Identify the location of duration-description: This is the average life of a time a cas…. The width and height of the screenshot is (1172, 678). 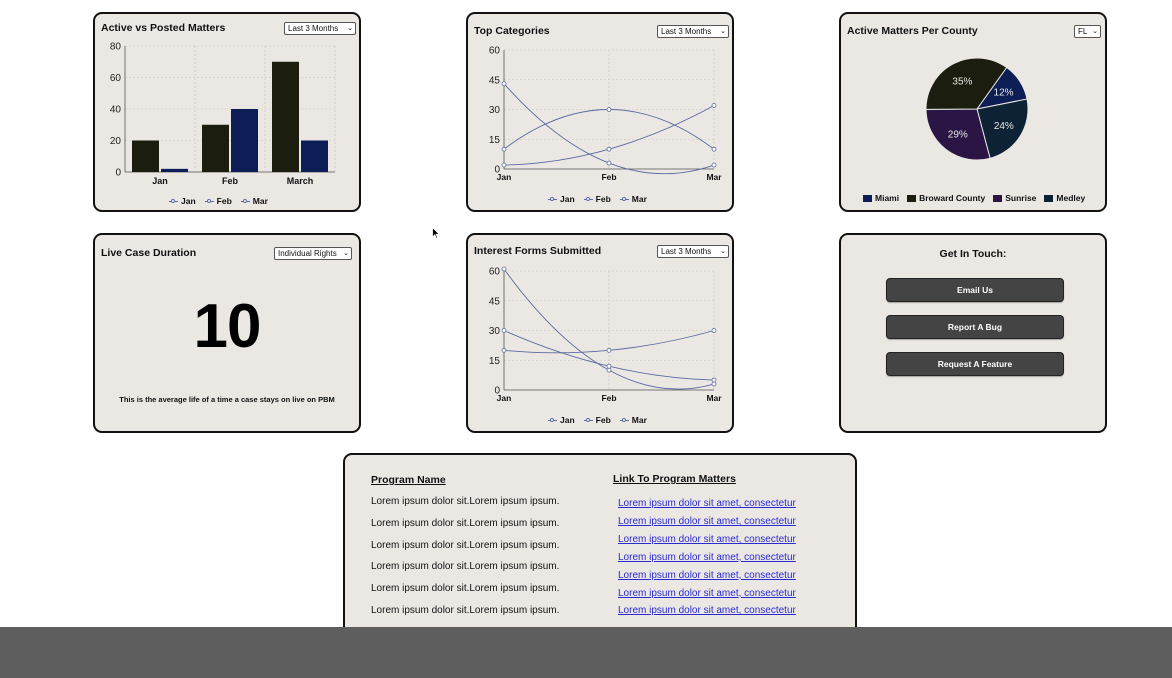
(227, 399).